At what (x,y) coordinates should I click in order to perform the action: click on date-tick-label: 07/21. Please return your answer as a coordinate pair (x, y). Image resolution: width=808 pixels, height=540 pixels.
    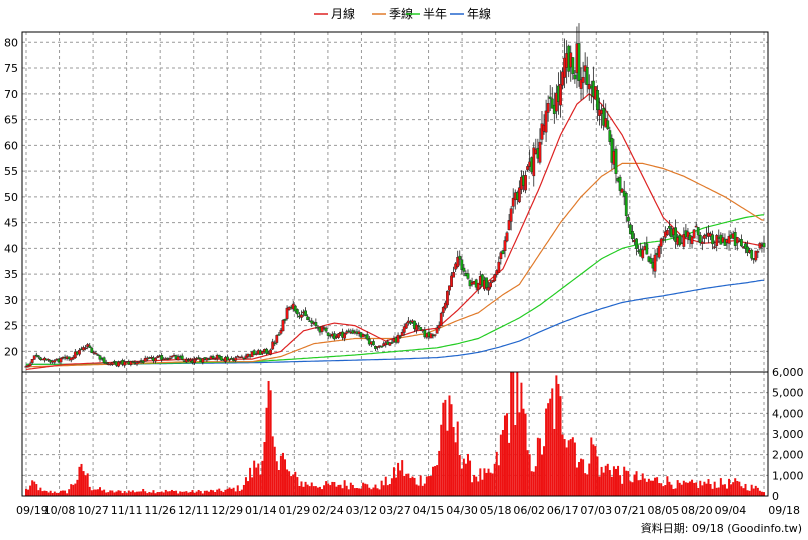
    Looking at the image, I should click on (630, 510).